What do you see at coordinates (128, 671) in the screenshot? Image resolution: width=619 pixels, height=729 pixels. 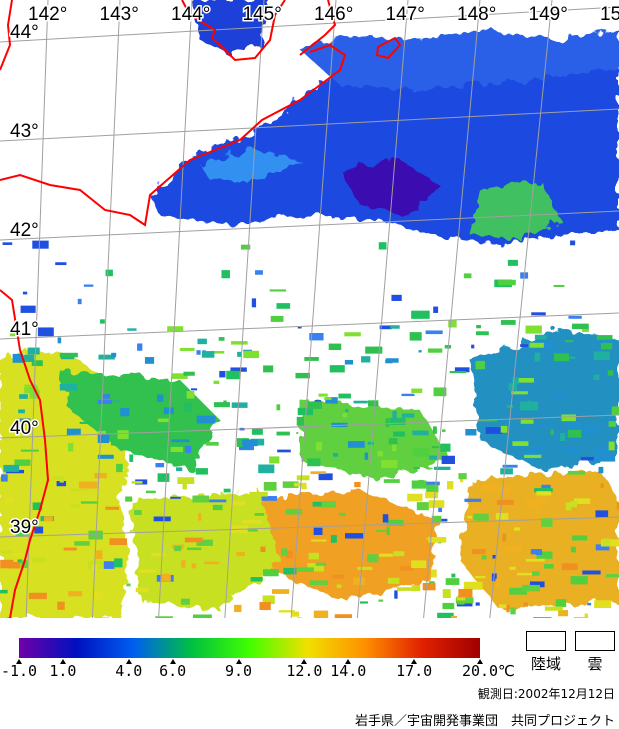 I see `colorbar-tick-label: 4.0` at bounding box center [128, 671].